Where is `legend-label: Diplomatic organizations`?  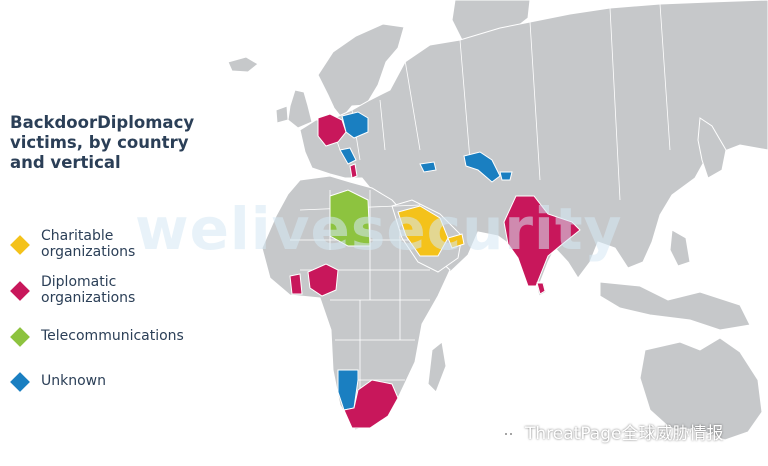 legend-label: Diplomatic organizations is located at coordinates (88, 290).